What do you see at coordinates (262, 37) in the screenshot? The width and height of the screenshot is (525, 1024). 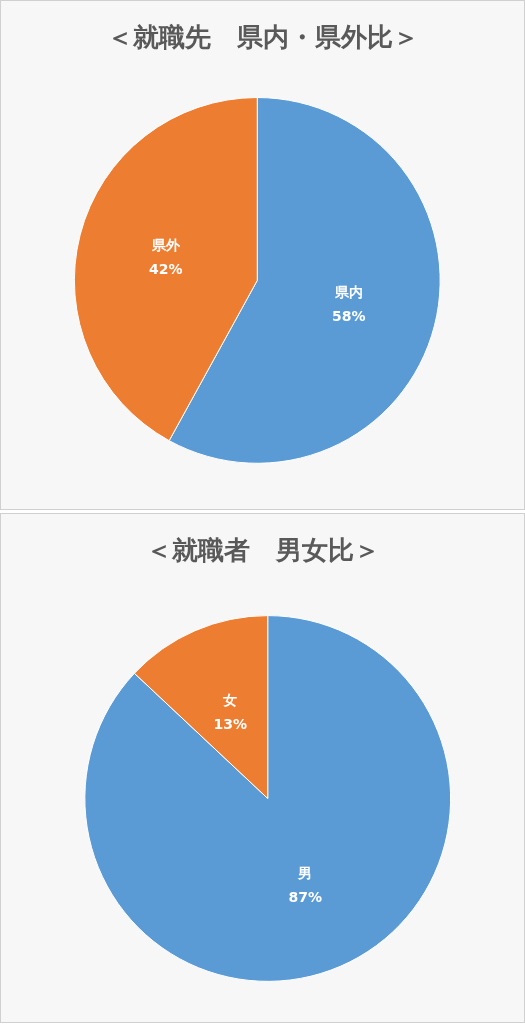 I see `chart-title: ＜就職先 県内・県外比＞` at bounding box center [262, 37].